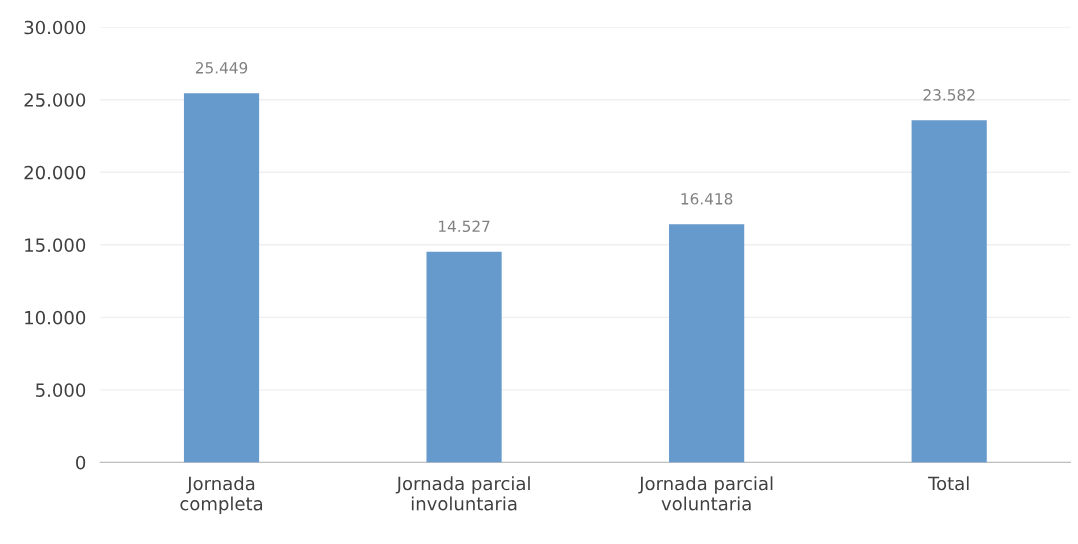 The width and height of the screenshot is (1078, 544). What do you see at coordinates (221, 68) in the screenshot?
I see `data-label: 25.449` at bounding box center [221, 68].